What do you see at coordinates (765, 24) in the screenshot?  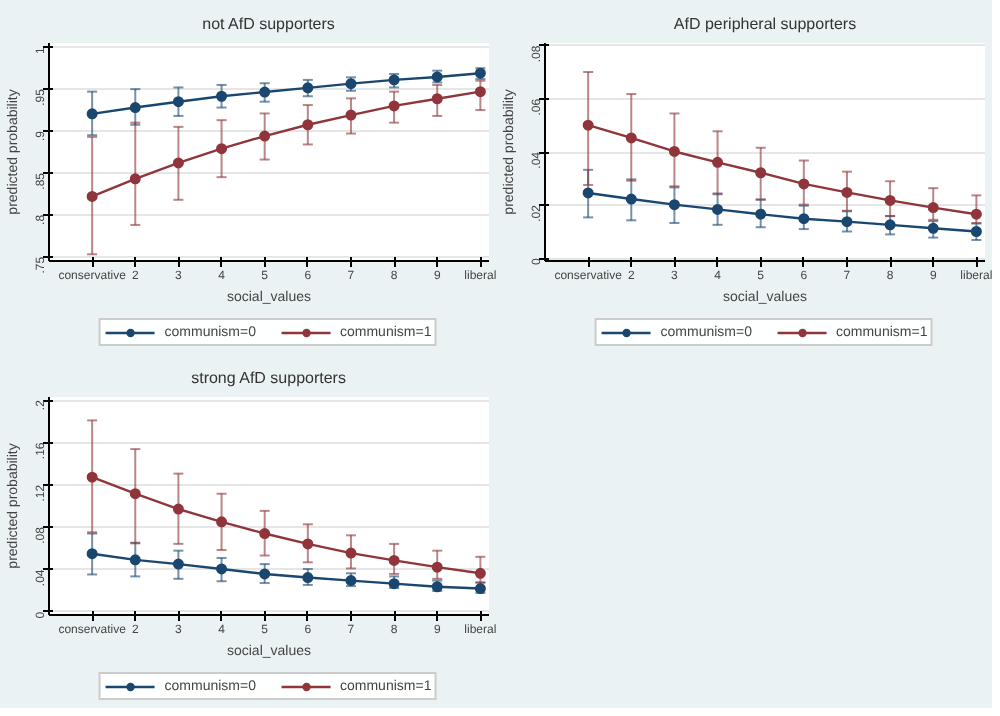 I see `chart-title: AfD peripheral supporters` at bounding box center [765, 24].